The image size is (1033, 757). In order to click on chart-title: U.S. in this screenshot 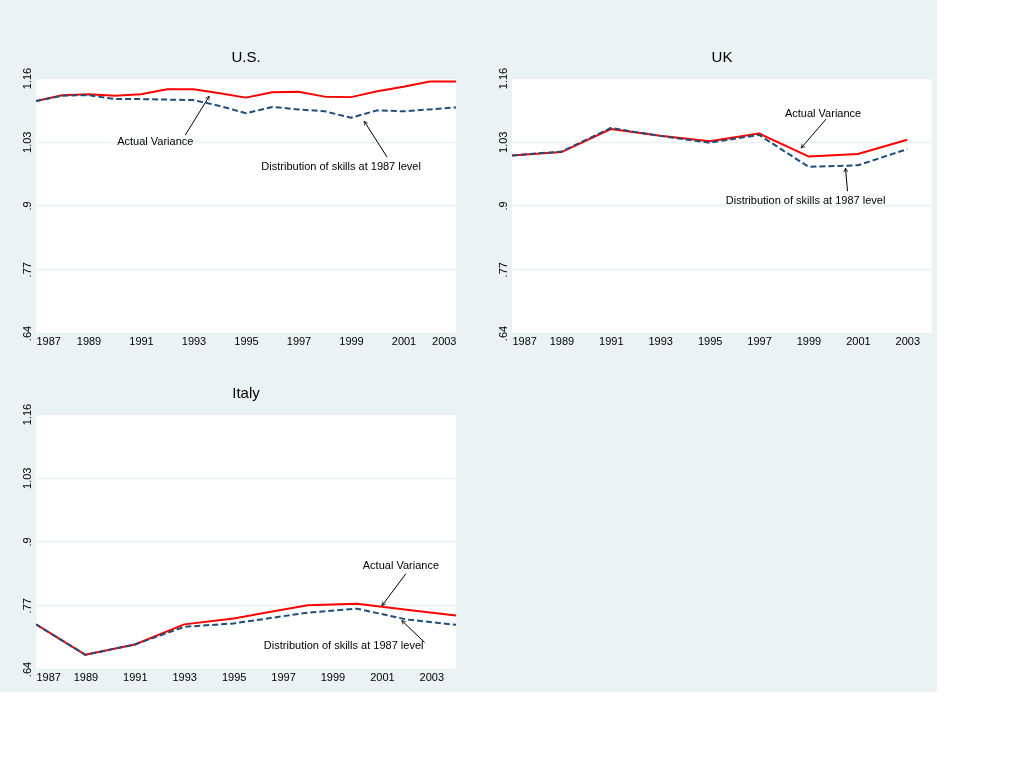, I will do `click(246, 57)`.